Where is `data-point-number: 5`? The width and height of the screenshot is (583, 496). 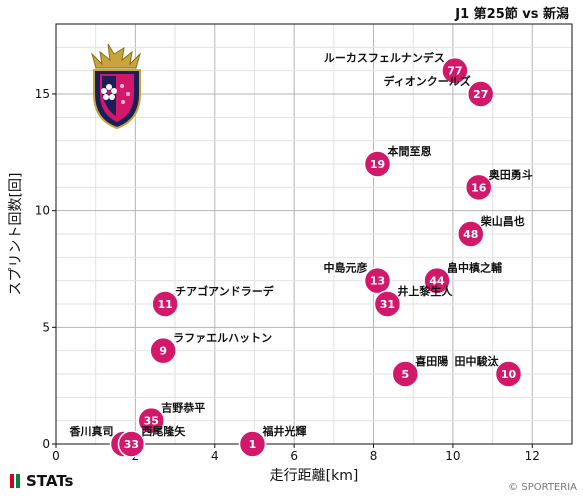
data-point-number: 5 is located at coordinates (405, 374).